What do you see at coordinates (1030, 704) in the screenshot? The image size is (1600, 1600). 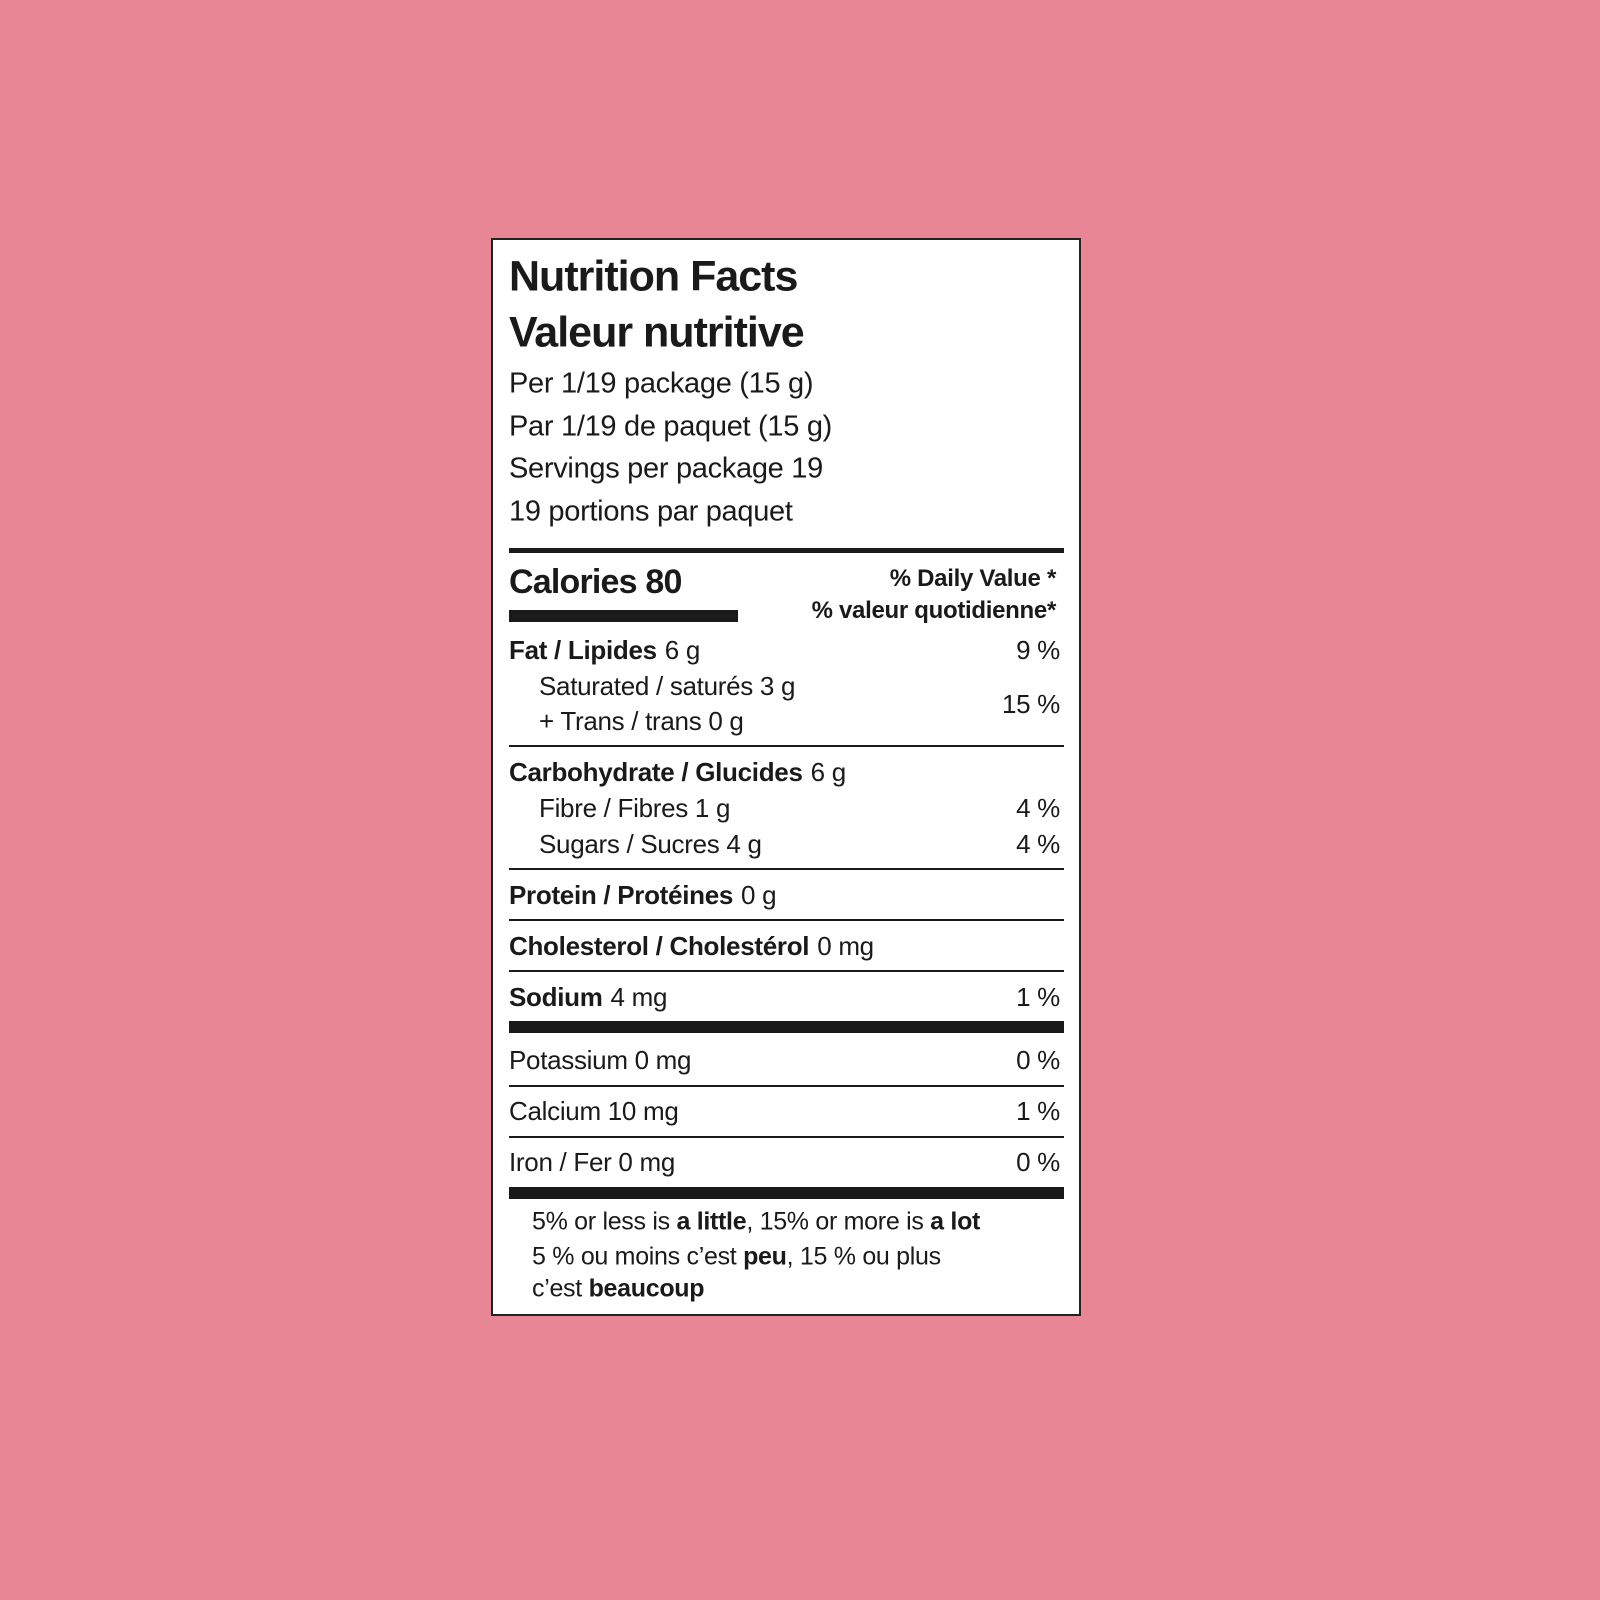 I see `daily-value: 15 %` at bounding box center [1030, 704].